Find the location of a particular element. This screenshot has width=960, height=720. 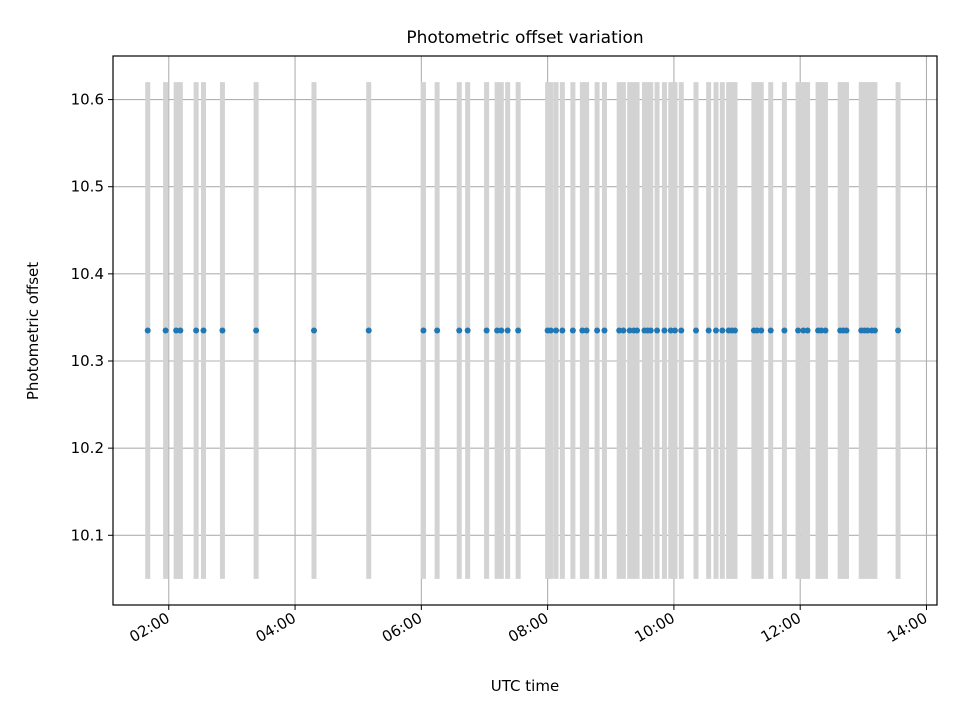

y-axis-ticks: 10.1 10.2 10.3 10.4 10.5 10.6 is located at coordinates (92, 317).